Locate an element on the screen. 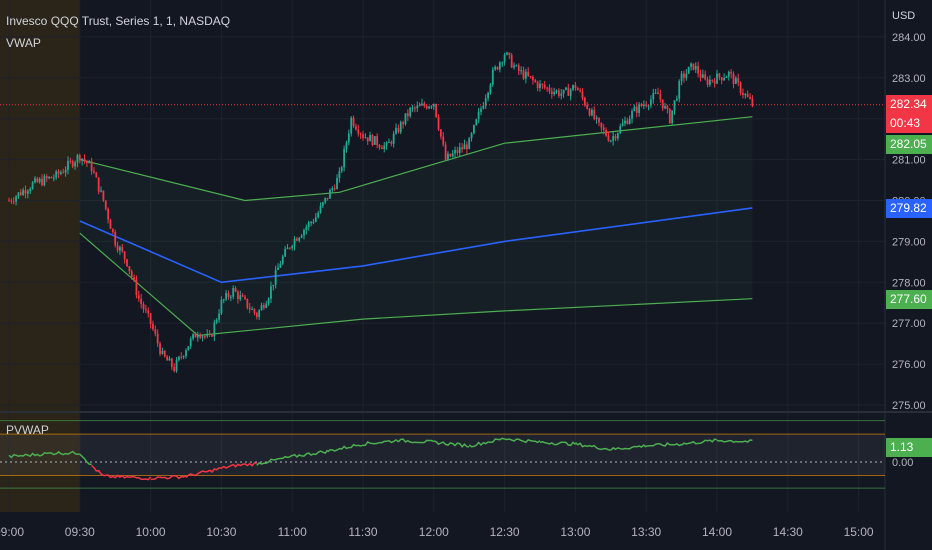 This screenshot has width=932, height=550. indicator-vwap-label: VWAP is located at coordinates (23, 43).